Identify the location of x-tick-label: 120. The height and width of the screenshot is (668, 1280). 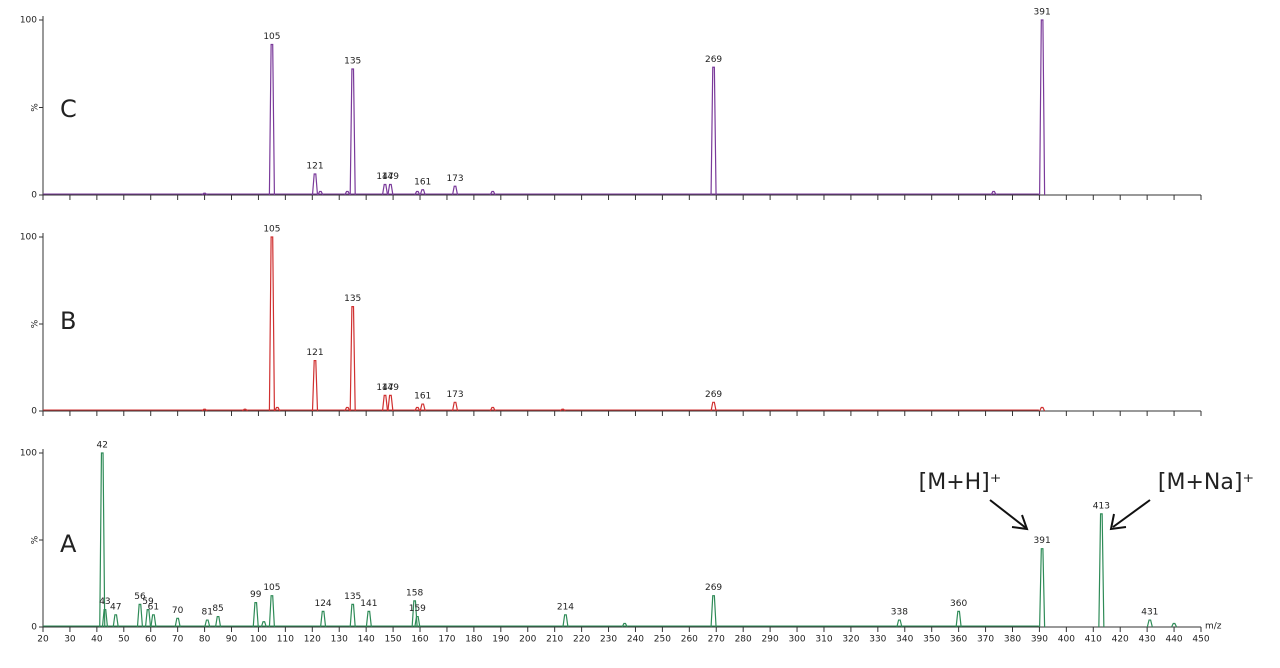
(312, 640).